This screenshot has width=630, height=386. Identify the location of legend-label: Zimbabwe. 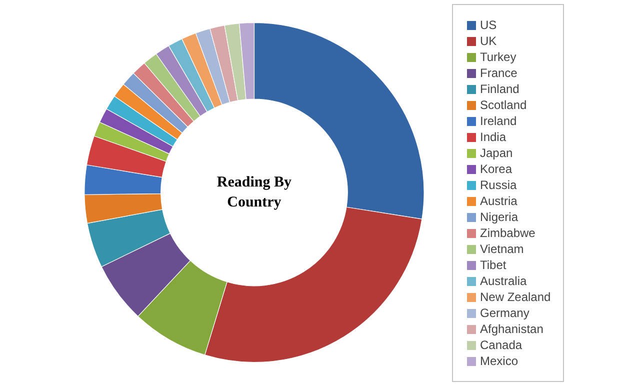
(508, 233).